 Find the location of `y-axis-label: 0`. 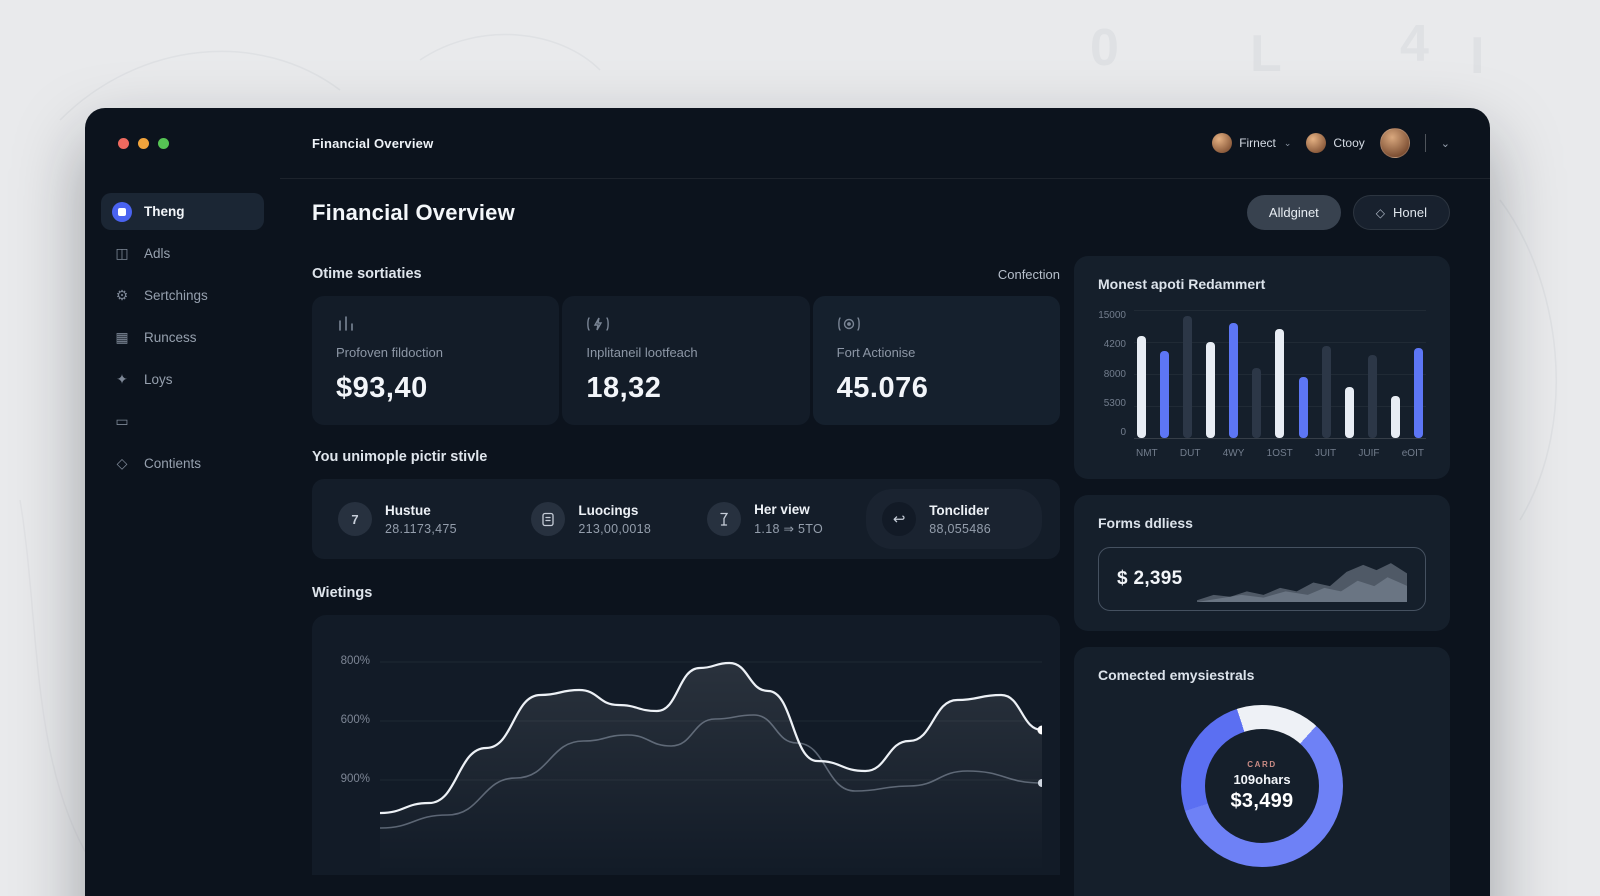

y-axis-label: 0 is located at coordinates (1123, 432).